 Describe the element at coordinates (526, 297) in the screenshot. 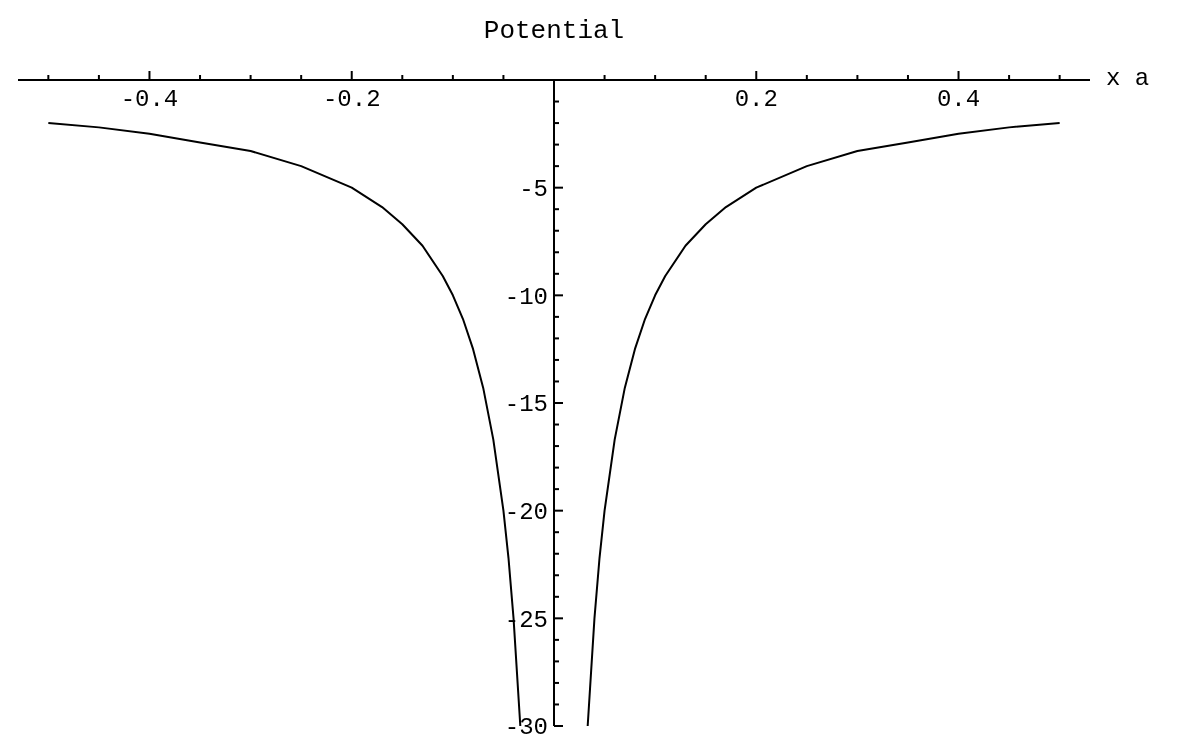

I see `y-tick-label: -10` at that location.